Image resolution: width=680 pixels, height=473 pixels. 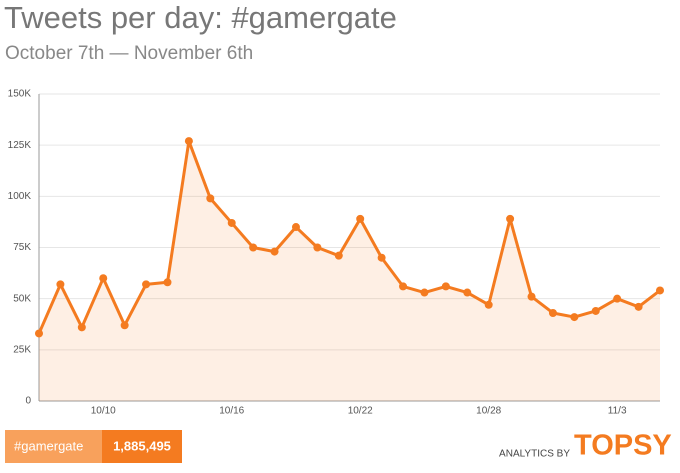 What do you see at coordinates (534, 454) in the screenshot?
I see `brand-prefix: ANALYTICS BY` at bounding box center [534, 454].